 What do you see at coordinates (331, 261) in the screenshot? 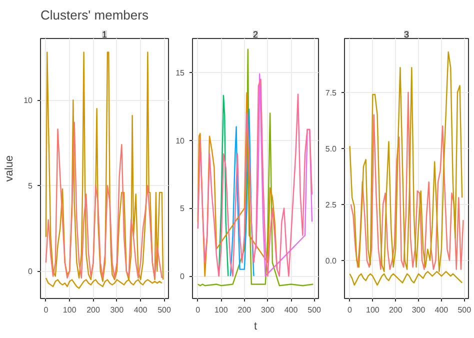
I see `y-tick-label: 0.0` at bounding box center [331, 261].